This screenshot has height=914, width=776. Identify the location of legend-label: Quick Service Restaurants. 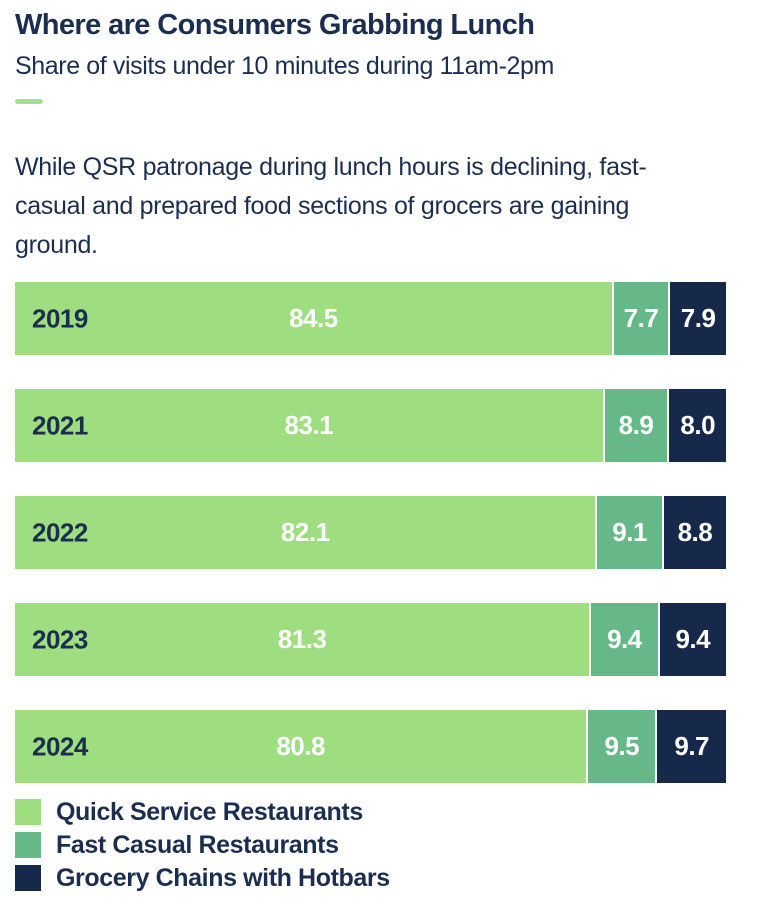
(209, 811).